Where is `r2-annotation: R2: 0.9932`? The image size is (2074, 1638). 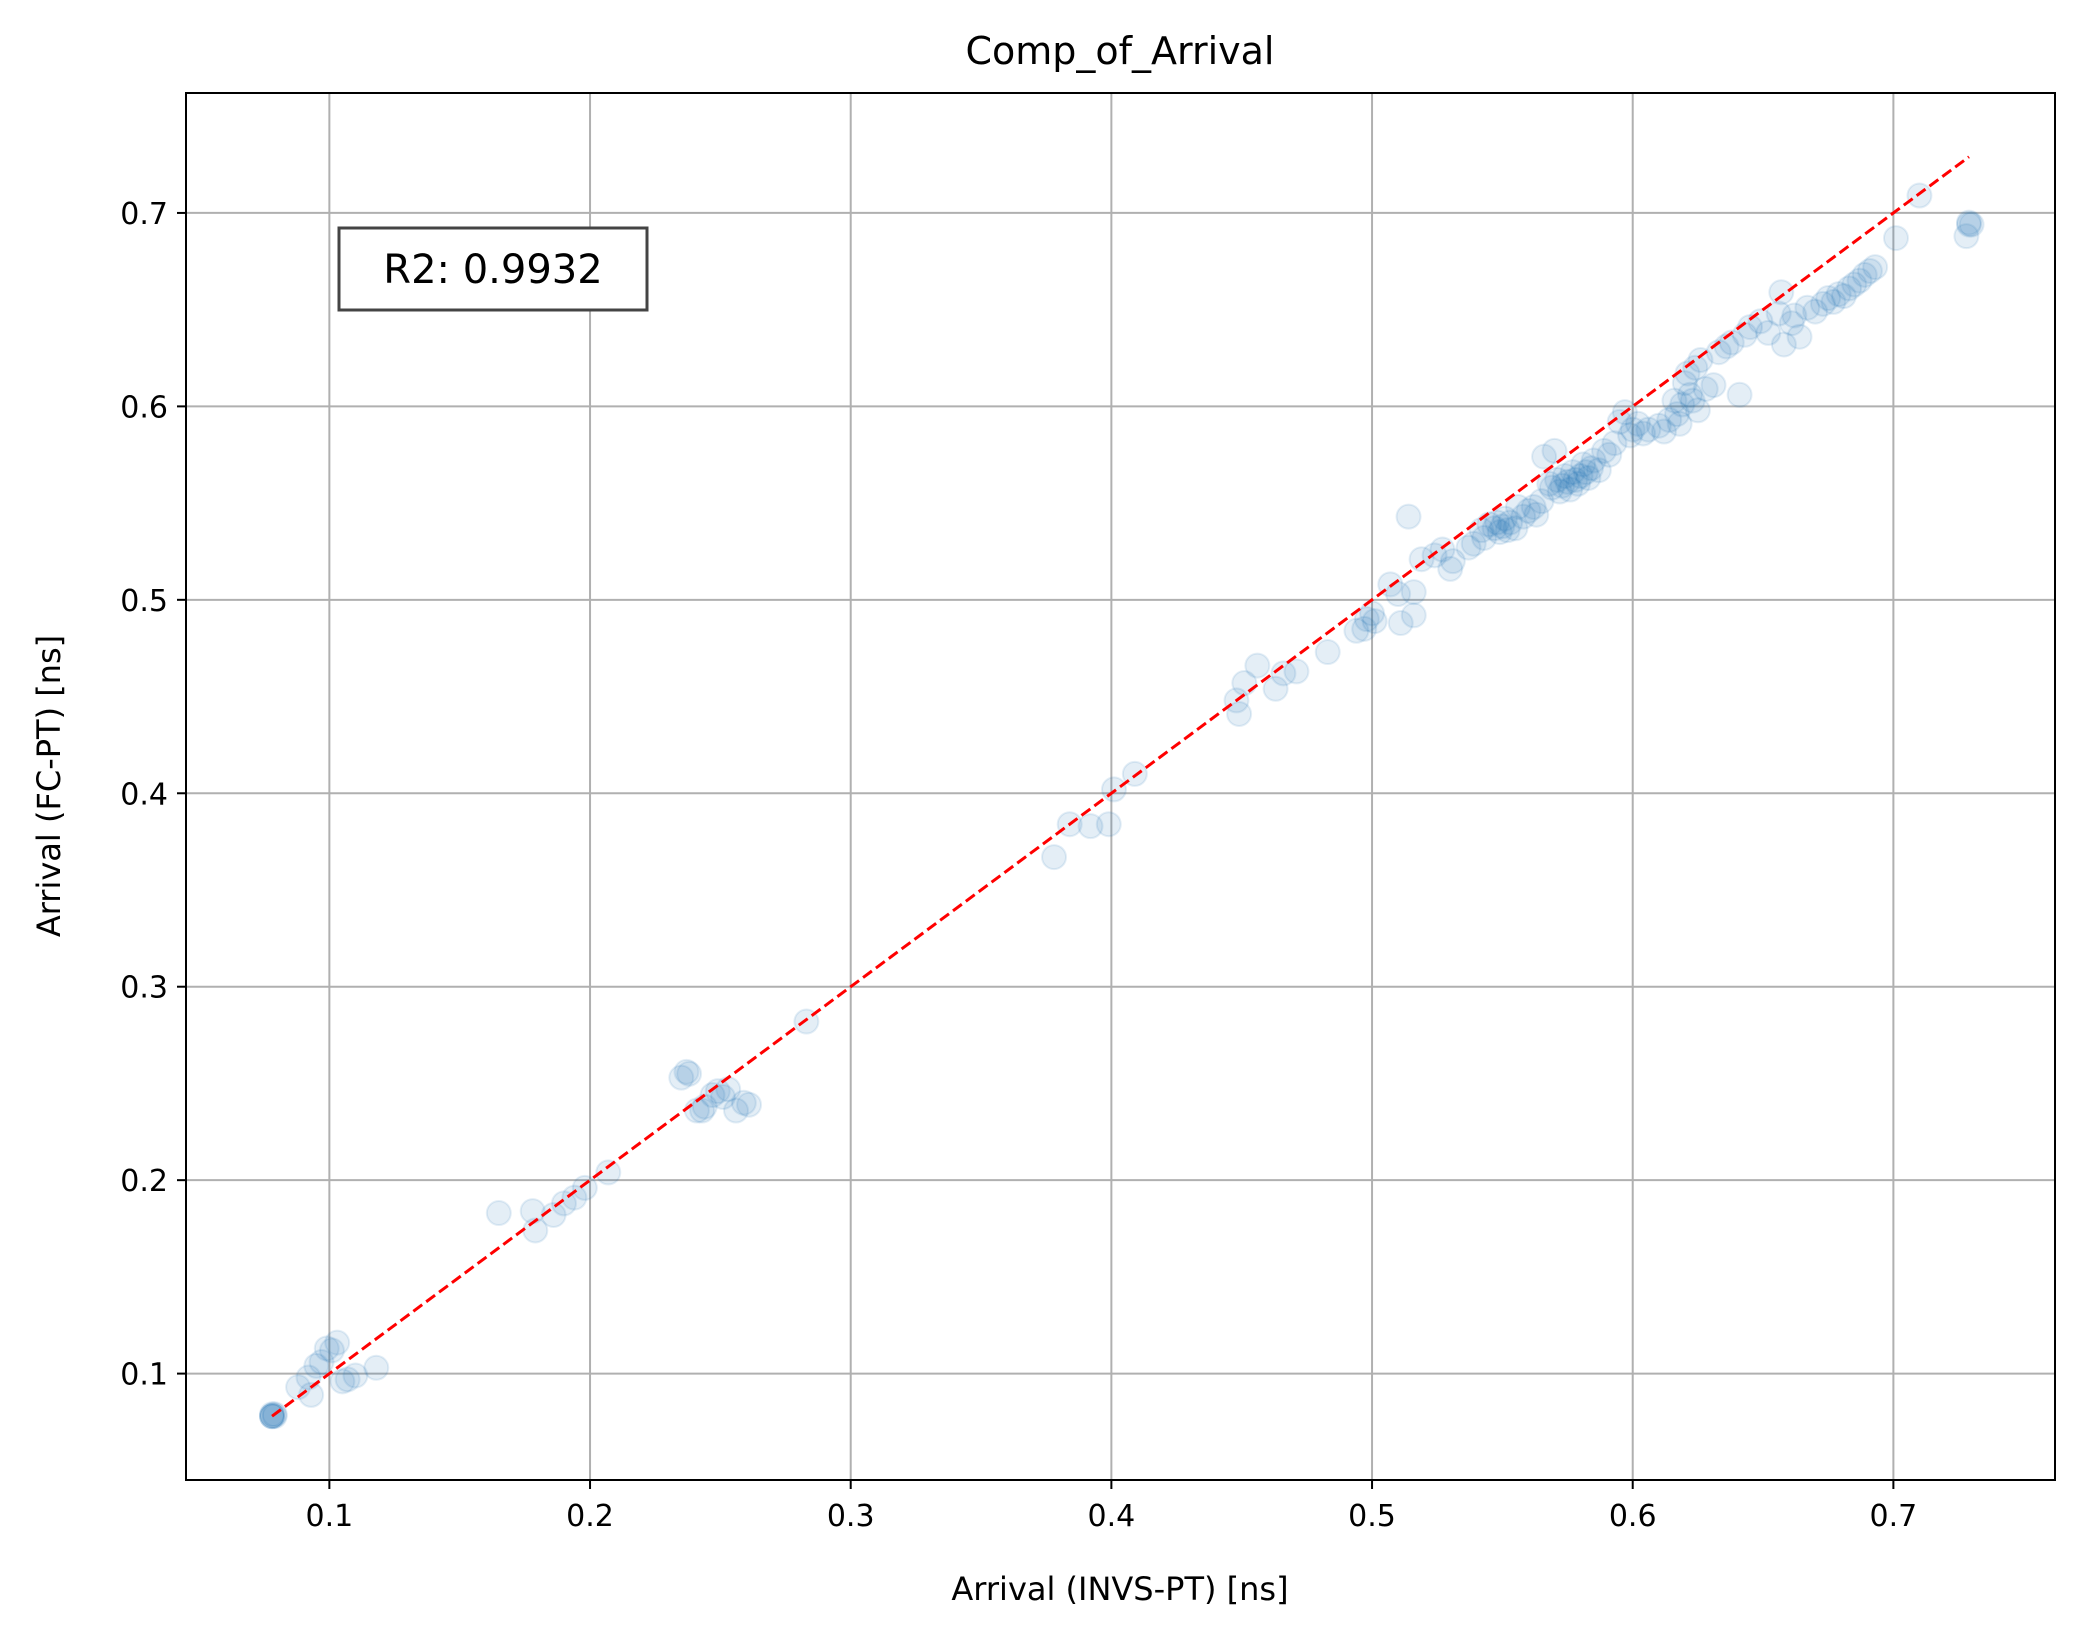 r2-annotation: R2: 0.9932 is located at coordinates (493, 269).